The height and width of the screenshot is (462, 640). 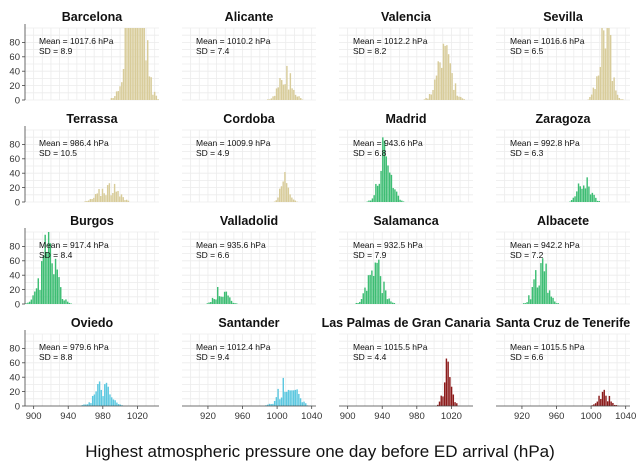 What do you see at coordinates (56, 51) in the screenshot?
I see `sd-annotation: SD = 8.9` at bounding box center [56, 51].